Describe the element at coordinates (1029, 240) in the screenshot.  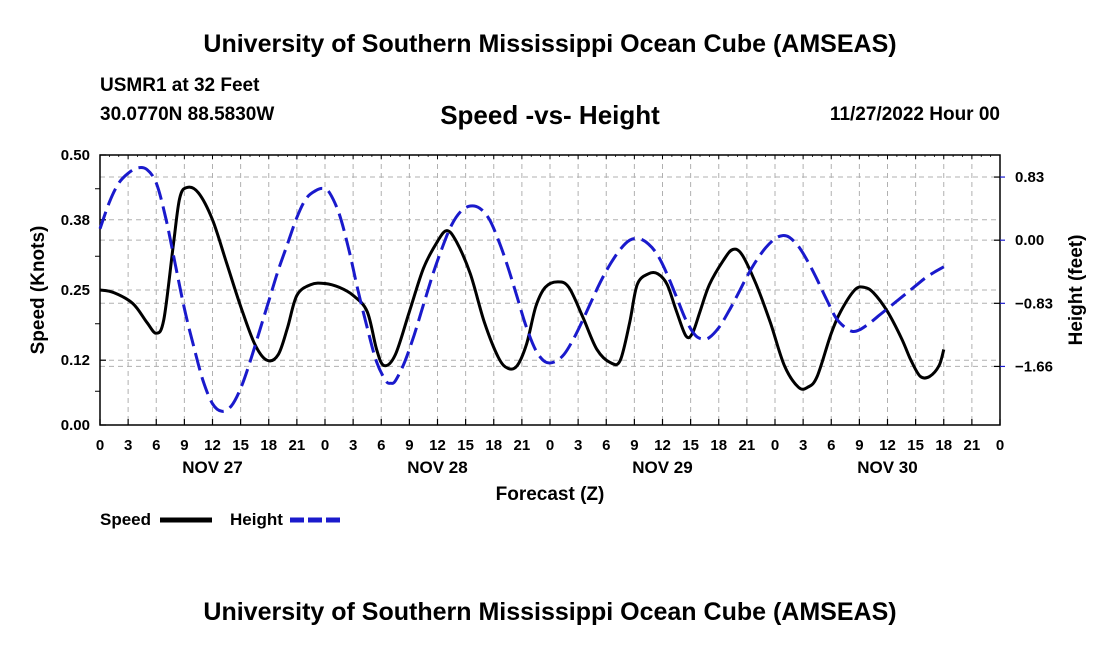
I see `y-right-tick-label: 0.00` at that location.